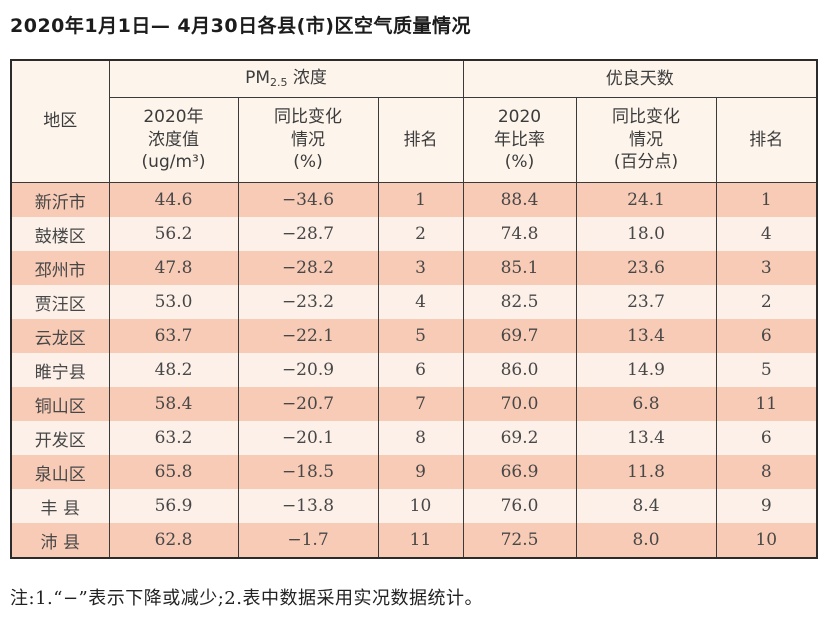  Describe the element at coordinates (645, 540) in the screenshot. I see `value-cell: 8.0` at that location.